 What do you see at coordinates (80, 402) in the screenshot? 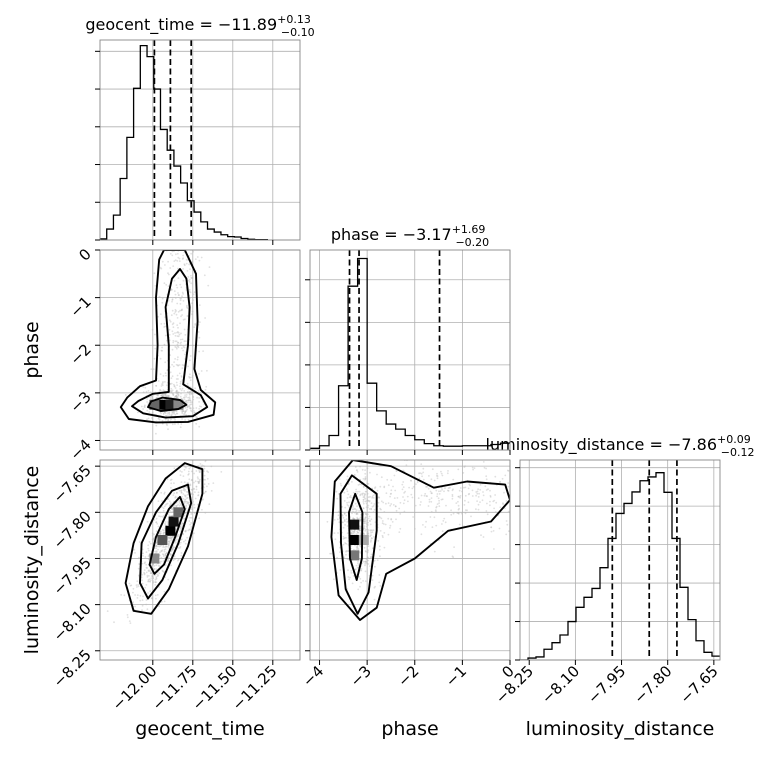
I see `scatter-geocent_time-vs-phase-yticklabel-1: −3` at bounding box center [80, 402].